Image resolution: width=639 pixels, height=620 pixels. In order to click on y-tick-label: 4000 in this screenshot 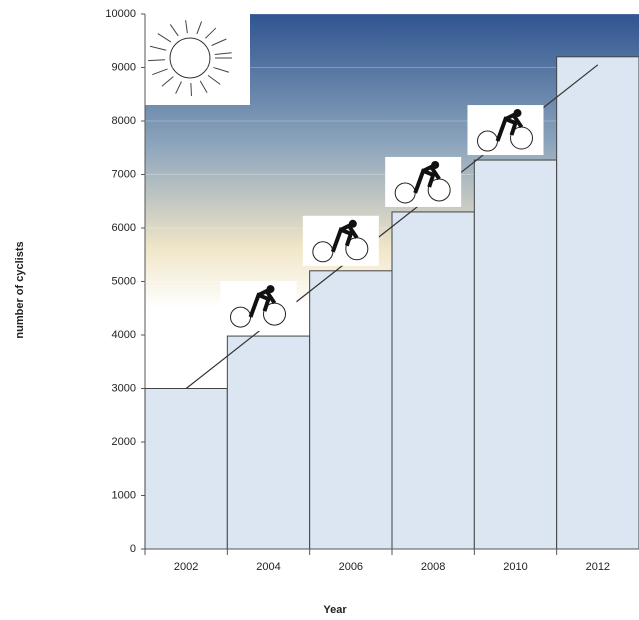, I will do `click(124, 335)`.